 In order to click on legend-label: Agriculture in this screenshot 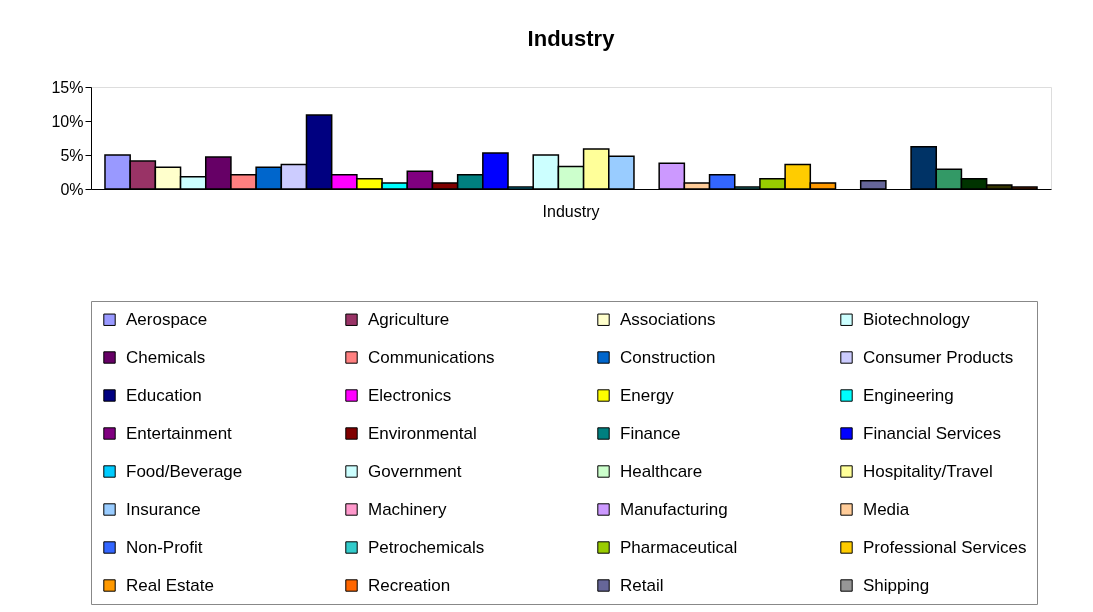, I will do `click(409, 319)`.